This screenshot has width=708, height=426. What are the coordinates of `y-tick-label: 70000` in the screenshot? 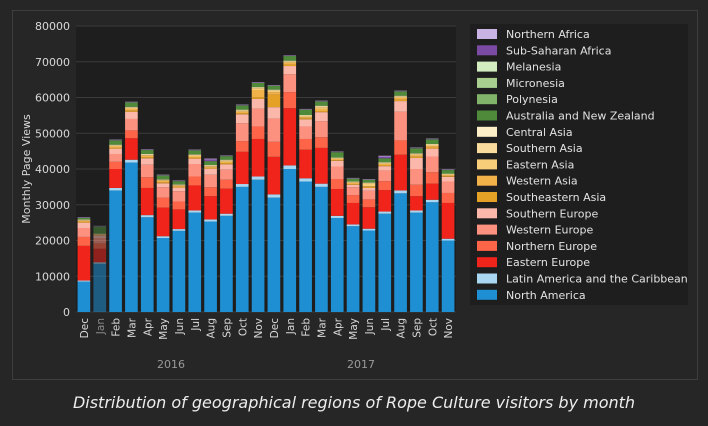 It's located at (52, 62).